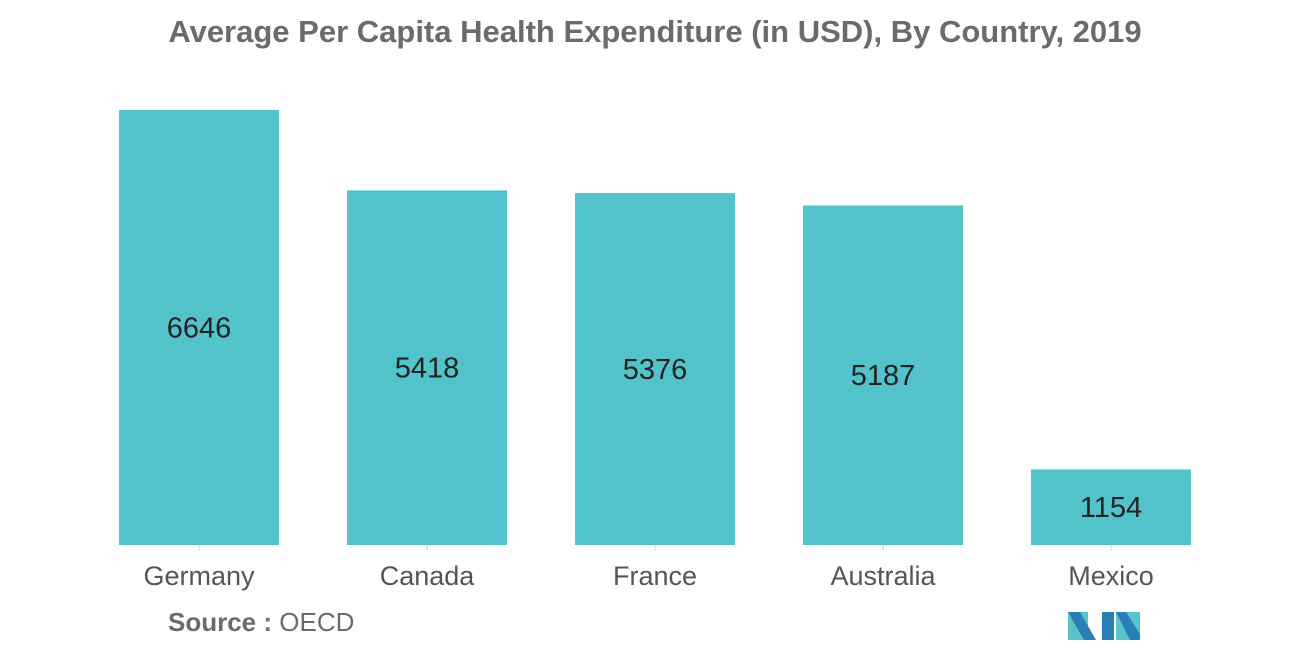 Image resolution: width=1310 pixels, height=655 pixels. I want to click on data-label-mexico: 1154, so click(1111, 508).